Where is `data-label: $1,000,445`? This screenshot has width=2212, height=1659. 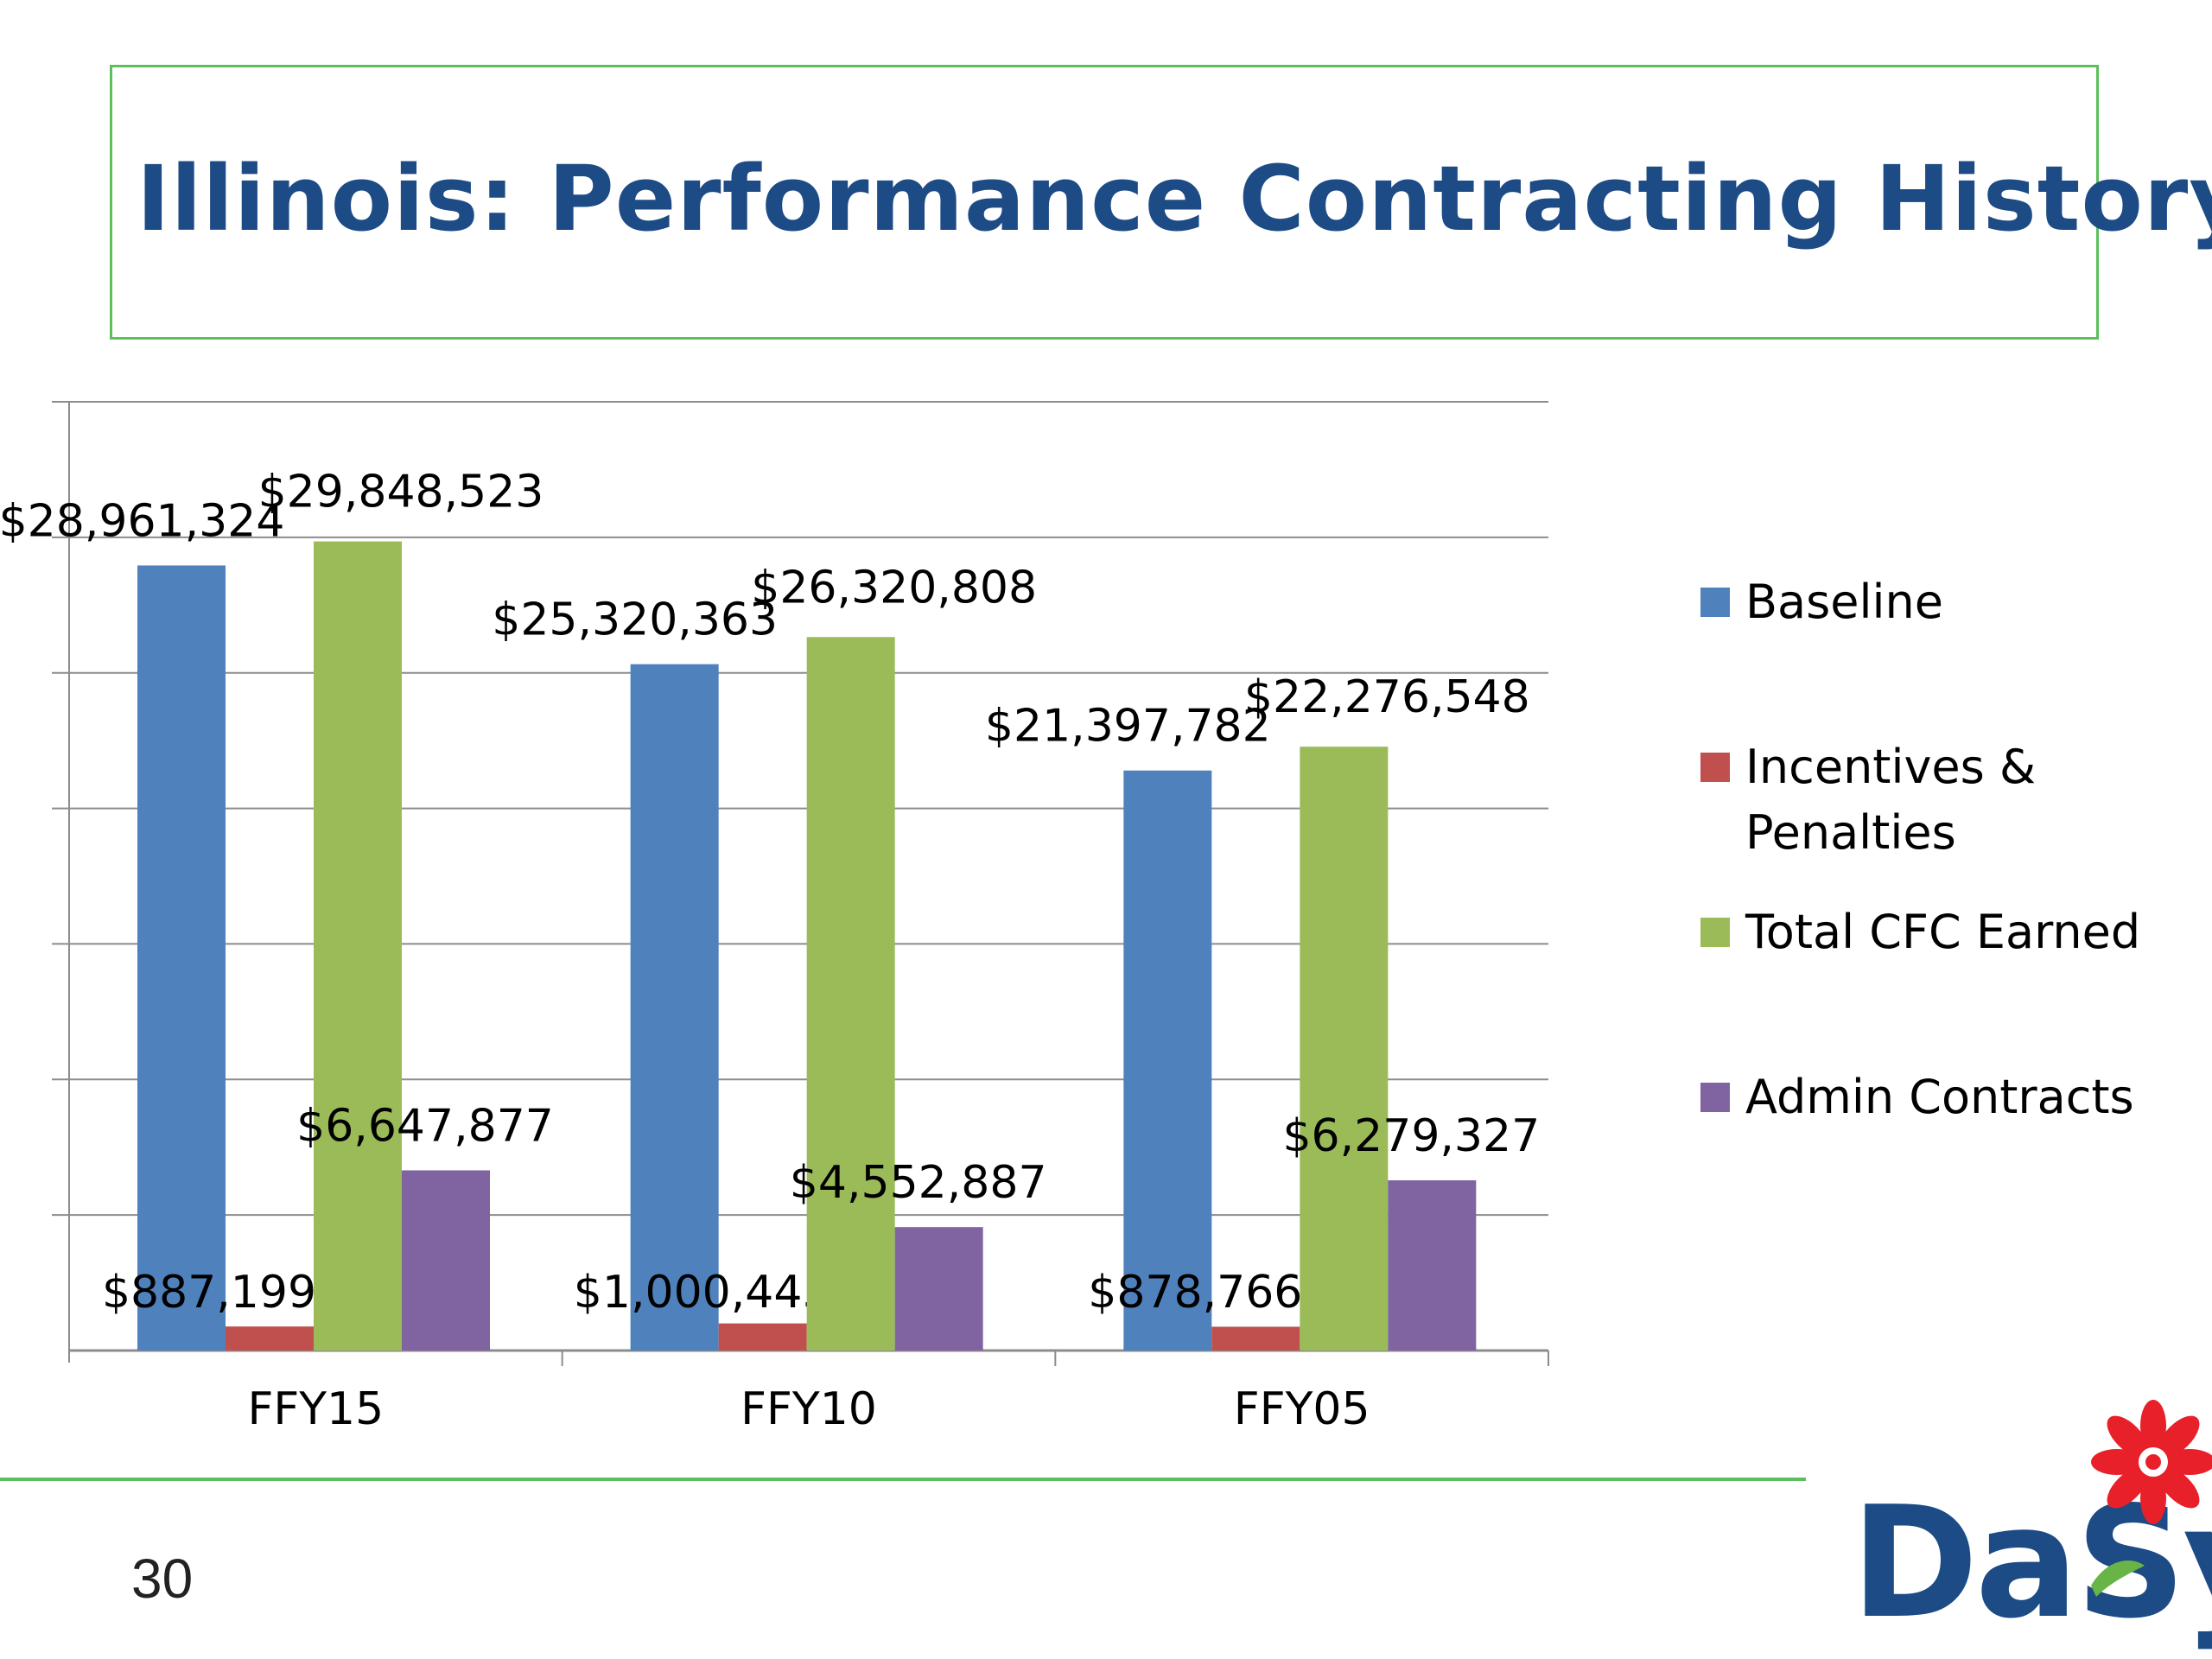 data-label: $1,000,445 is located at coordinates (702, 1293).